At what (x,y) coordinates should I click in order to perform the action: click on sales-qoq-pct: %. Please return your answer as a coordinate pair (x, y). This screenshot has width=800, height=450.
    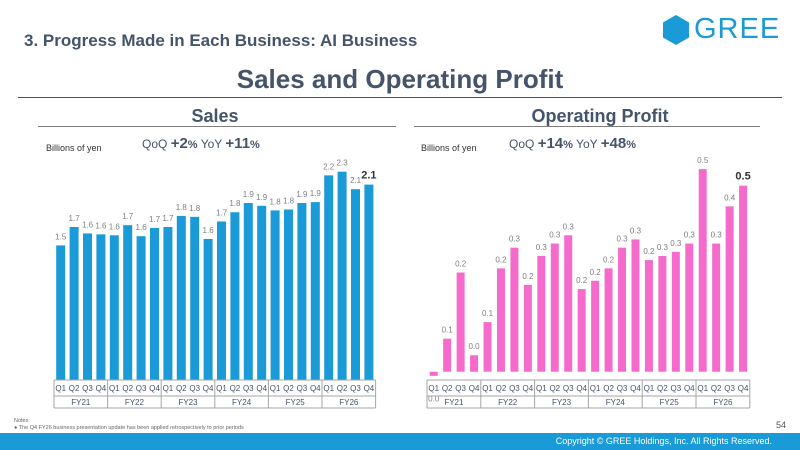
    Looking at the image, I should click on (192, 145).